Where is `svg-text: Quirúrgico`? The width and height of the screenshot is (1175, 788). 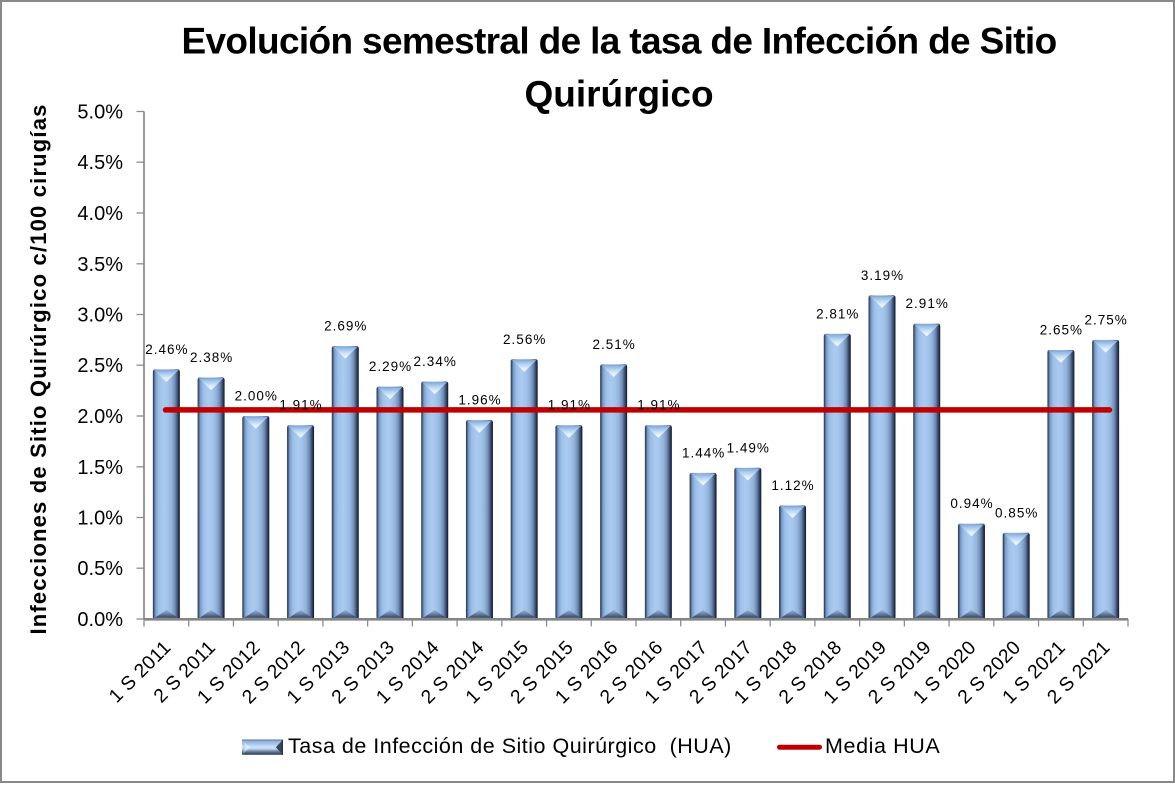
svg-text: Quirúrgico is located at coordinates (618, 94).